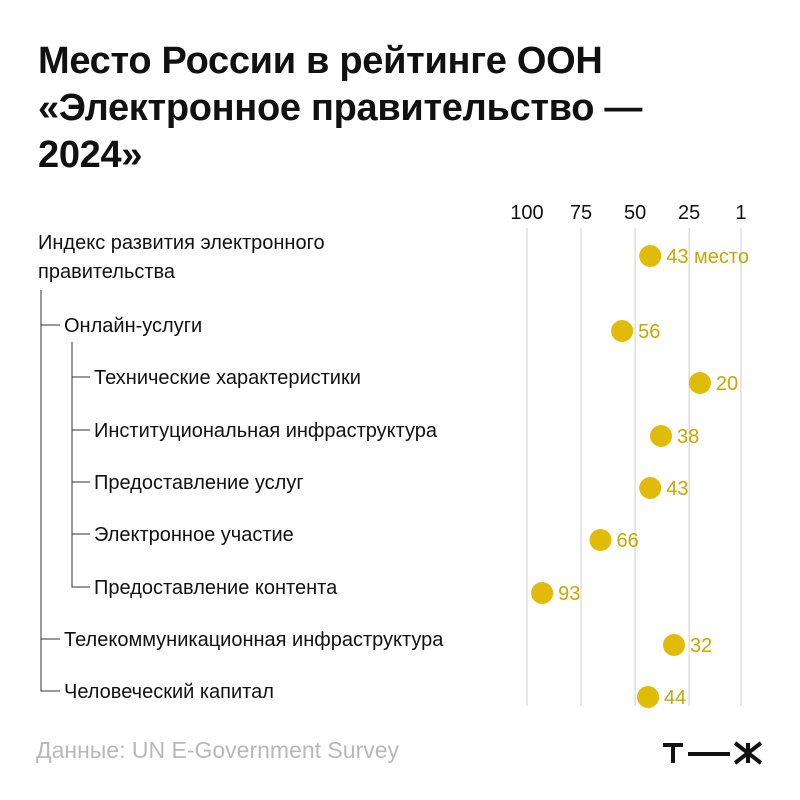 The height and width of the screenshot is (800, 800). Describe the element at coordinates (218, 750) in the screenshot. I see `source-note: Данные: UN E-Government Survey` at that location.